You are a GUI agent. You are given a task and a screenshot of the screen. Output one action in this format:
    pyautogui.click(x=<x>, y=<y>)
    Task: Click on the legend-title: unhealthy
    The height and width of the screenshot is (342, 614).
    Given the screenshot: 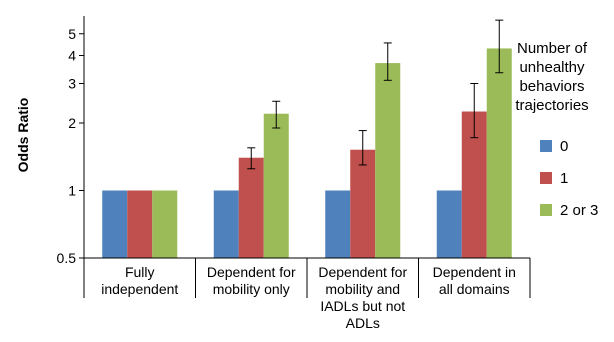 What is the action you would take?
    pyautogui.click(x=552, y=67)
    